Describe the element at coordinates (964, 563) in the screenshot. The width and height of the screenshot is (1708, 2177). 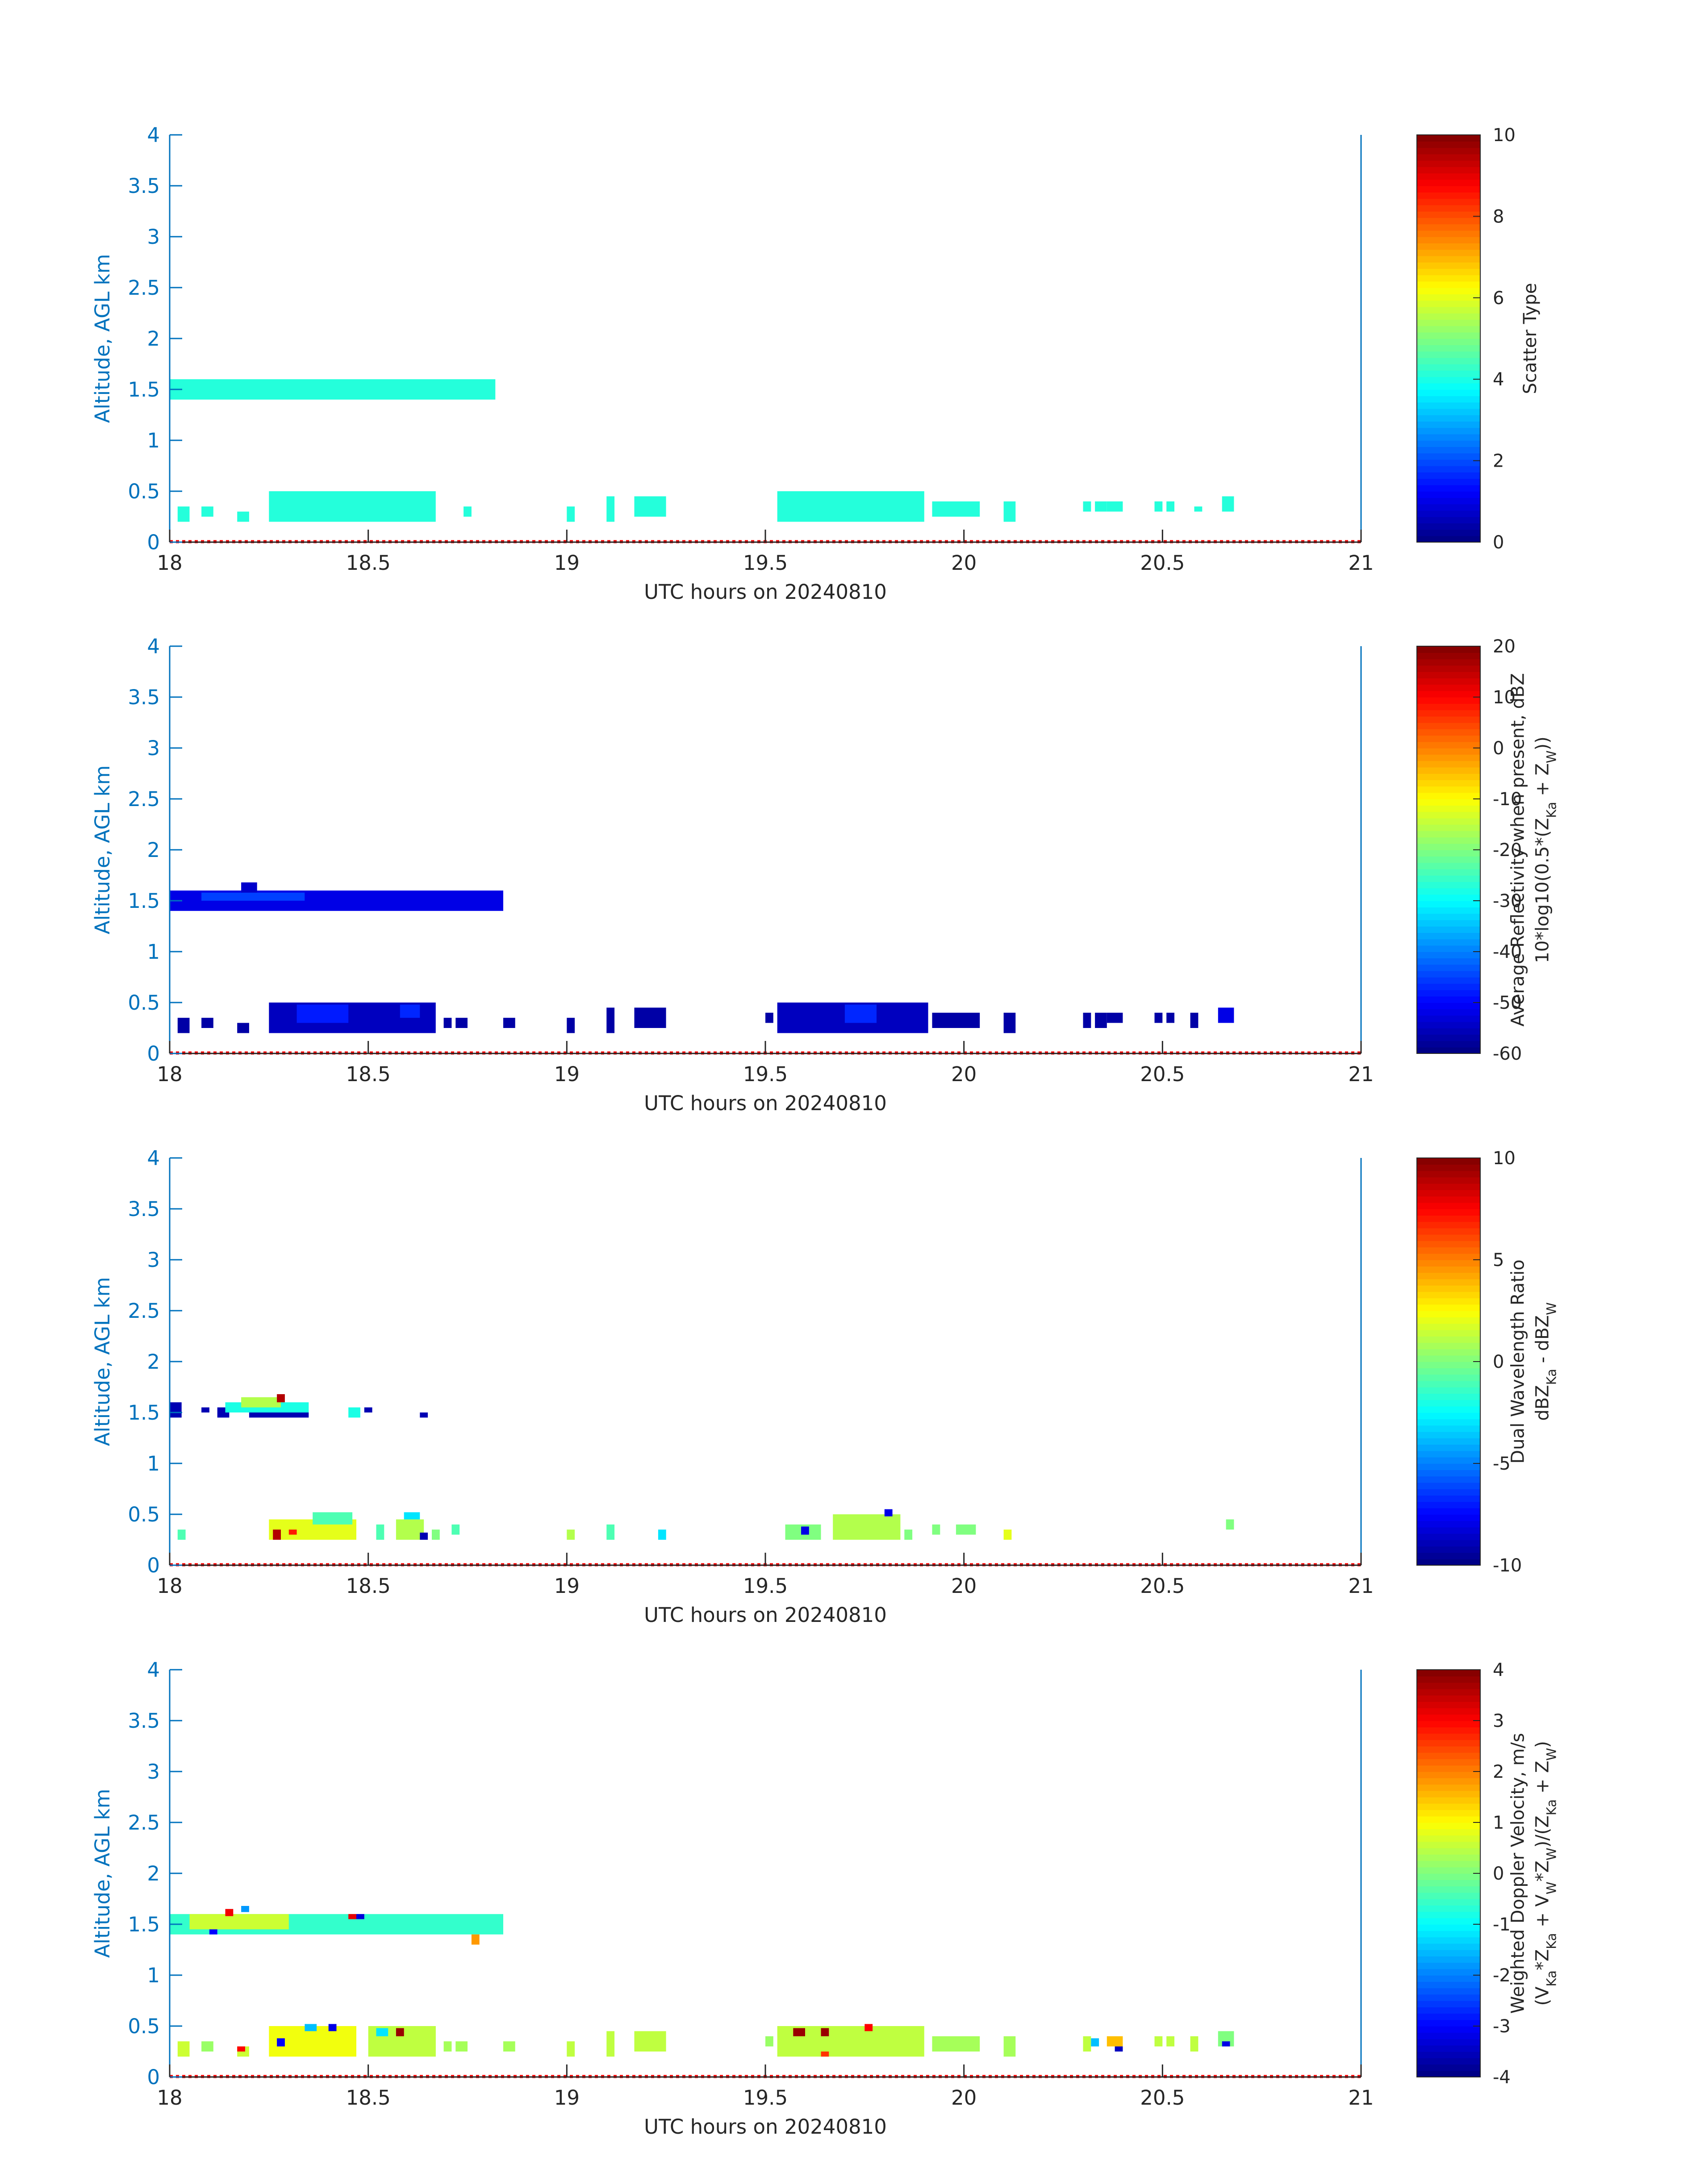
I see `x-tick-label: 20` at that location.